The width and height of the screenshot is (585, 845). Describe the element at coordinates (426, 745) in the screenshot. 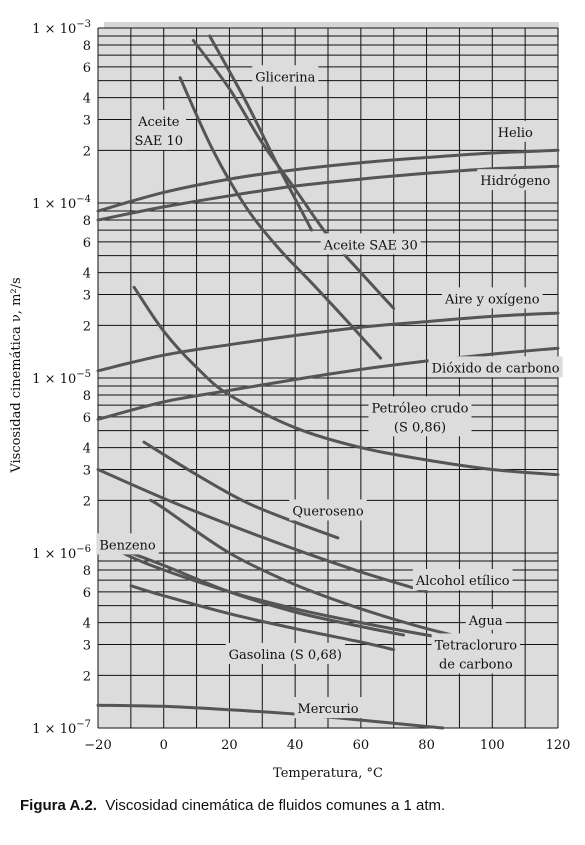

I see `x-tick-label: 80` at that location.